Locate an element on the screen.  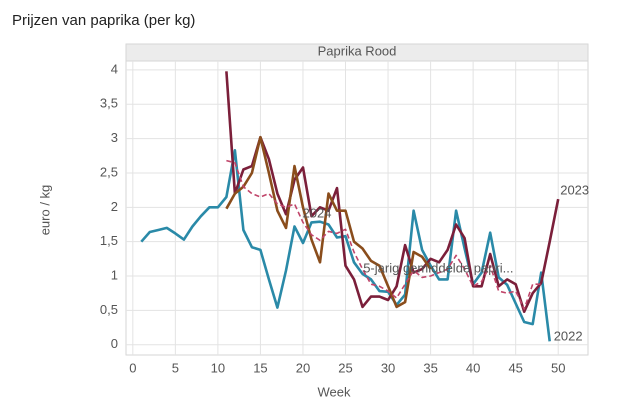
x-tick-label: 25 is located at coordinates (345, 367).